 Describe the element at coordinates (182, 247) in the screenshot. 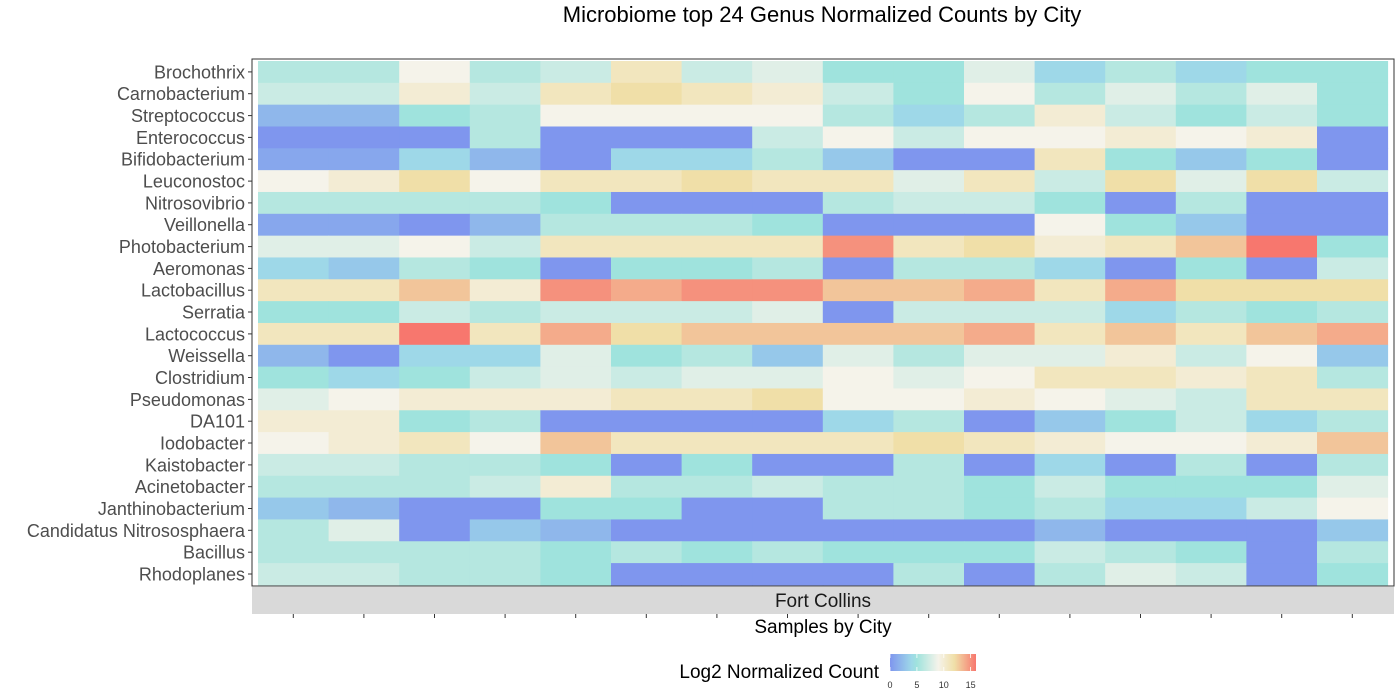

I see `genus-label: Photobacterium` at that location.